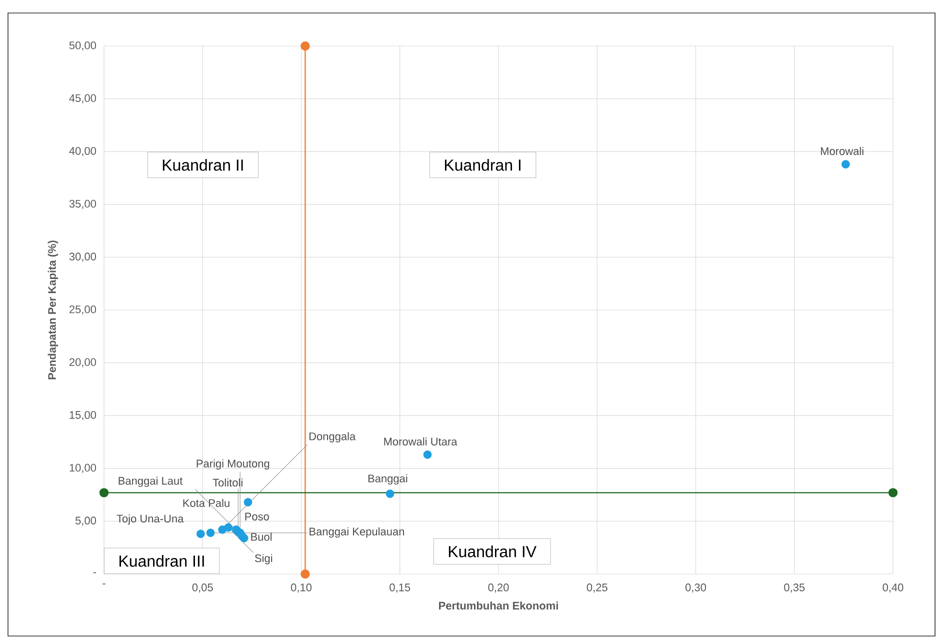 Image resolution: width=936 pixels, height=637 pixels. What do you see at coordinates (206, 502) in the screenshot?
I see `series-label: Kota Palu` at bounding box center [206, 502].